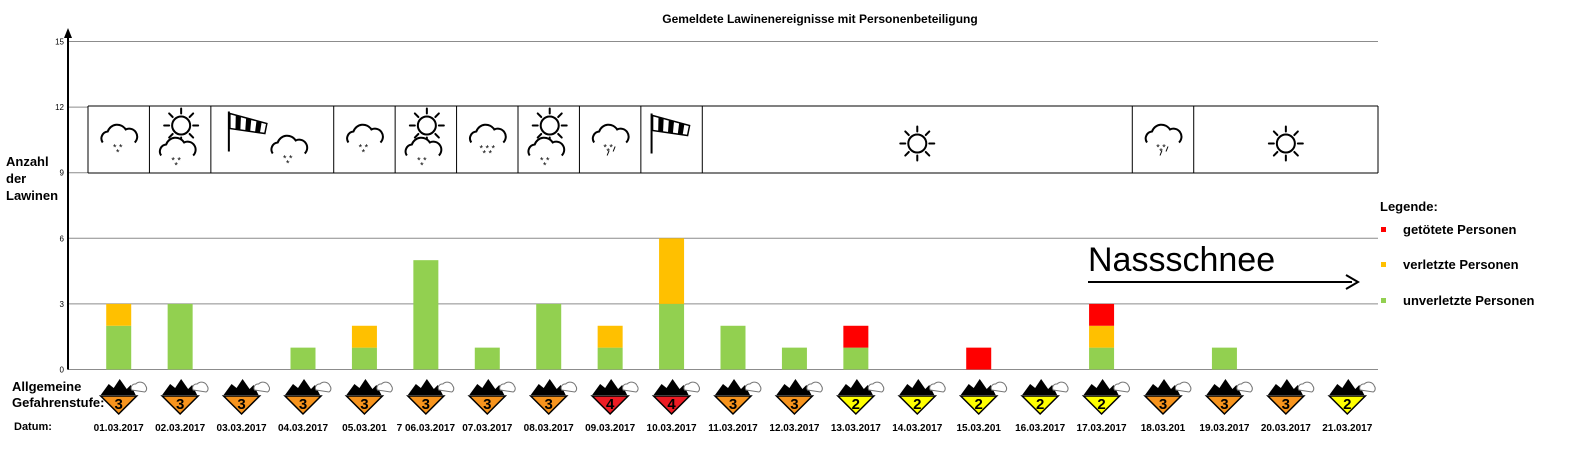  I want to click on cloud-heavy-snow-icon: * * ** *, so click(488, 141).